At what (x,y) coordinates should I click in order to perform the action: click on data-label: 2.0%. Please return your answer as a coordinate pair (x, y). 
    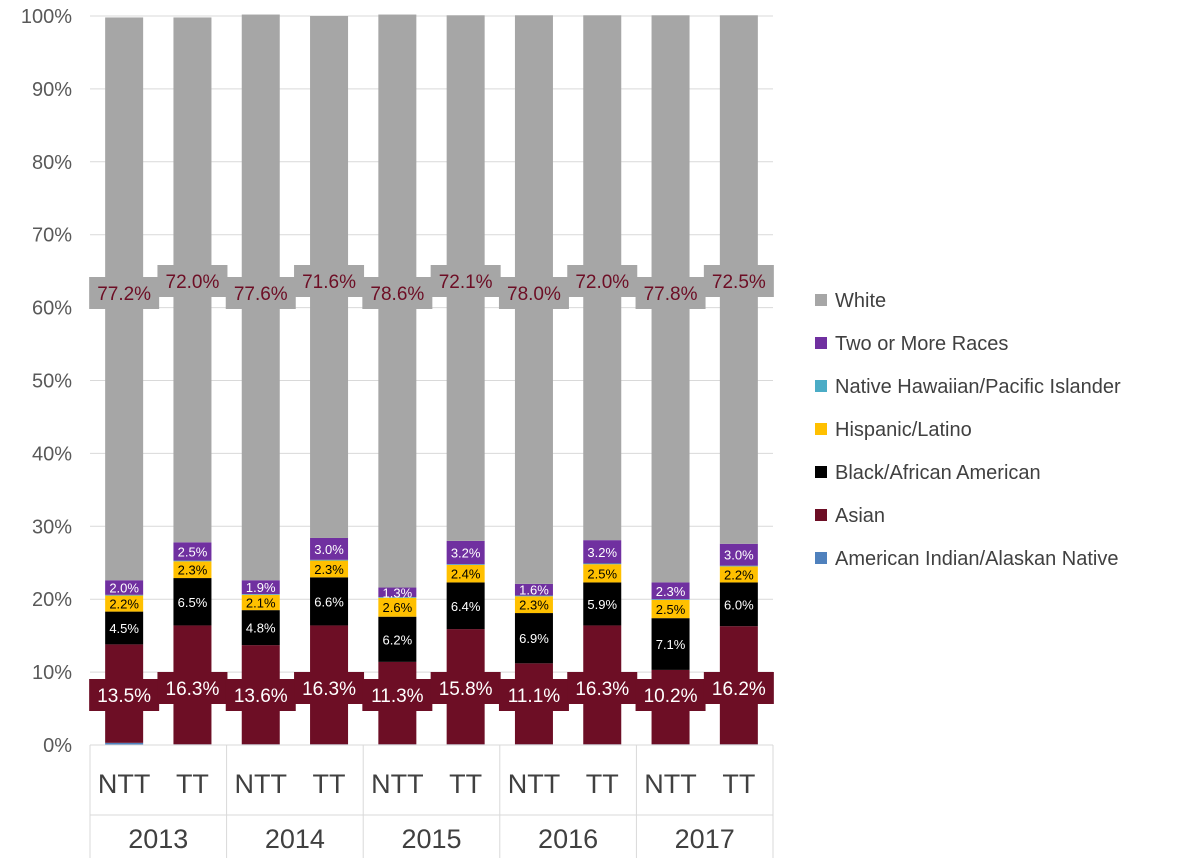
    Looking at the image, I should click on (124, 588).